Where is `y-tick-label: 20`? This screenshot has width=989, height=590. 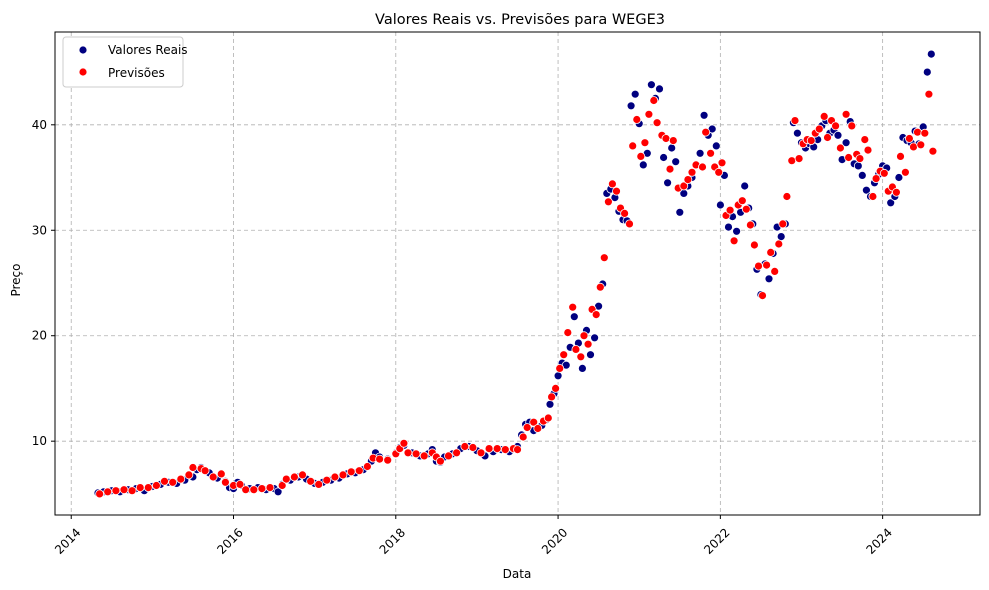 y-tick-label: 20 is located at coordinates (39, 336).